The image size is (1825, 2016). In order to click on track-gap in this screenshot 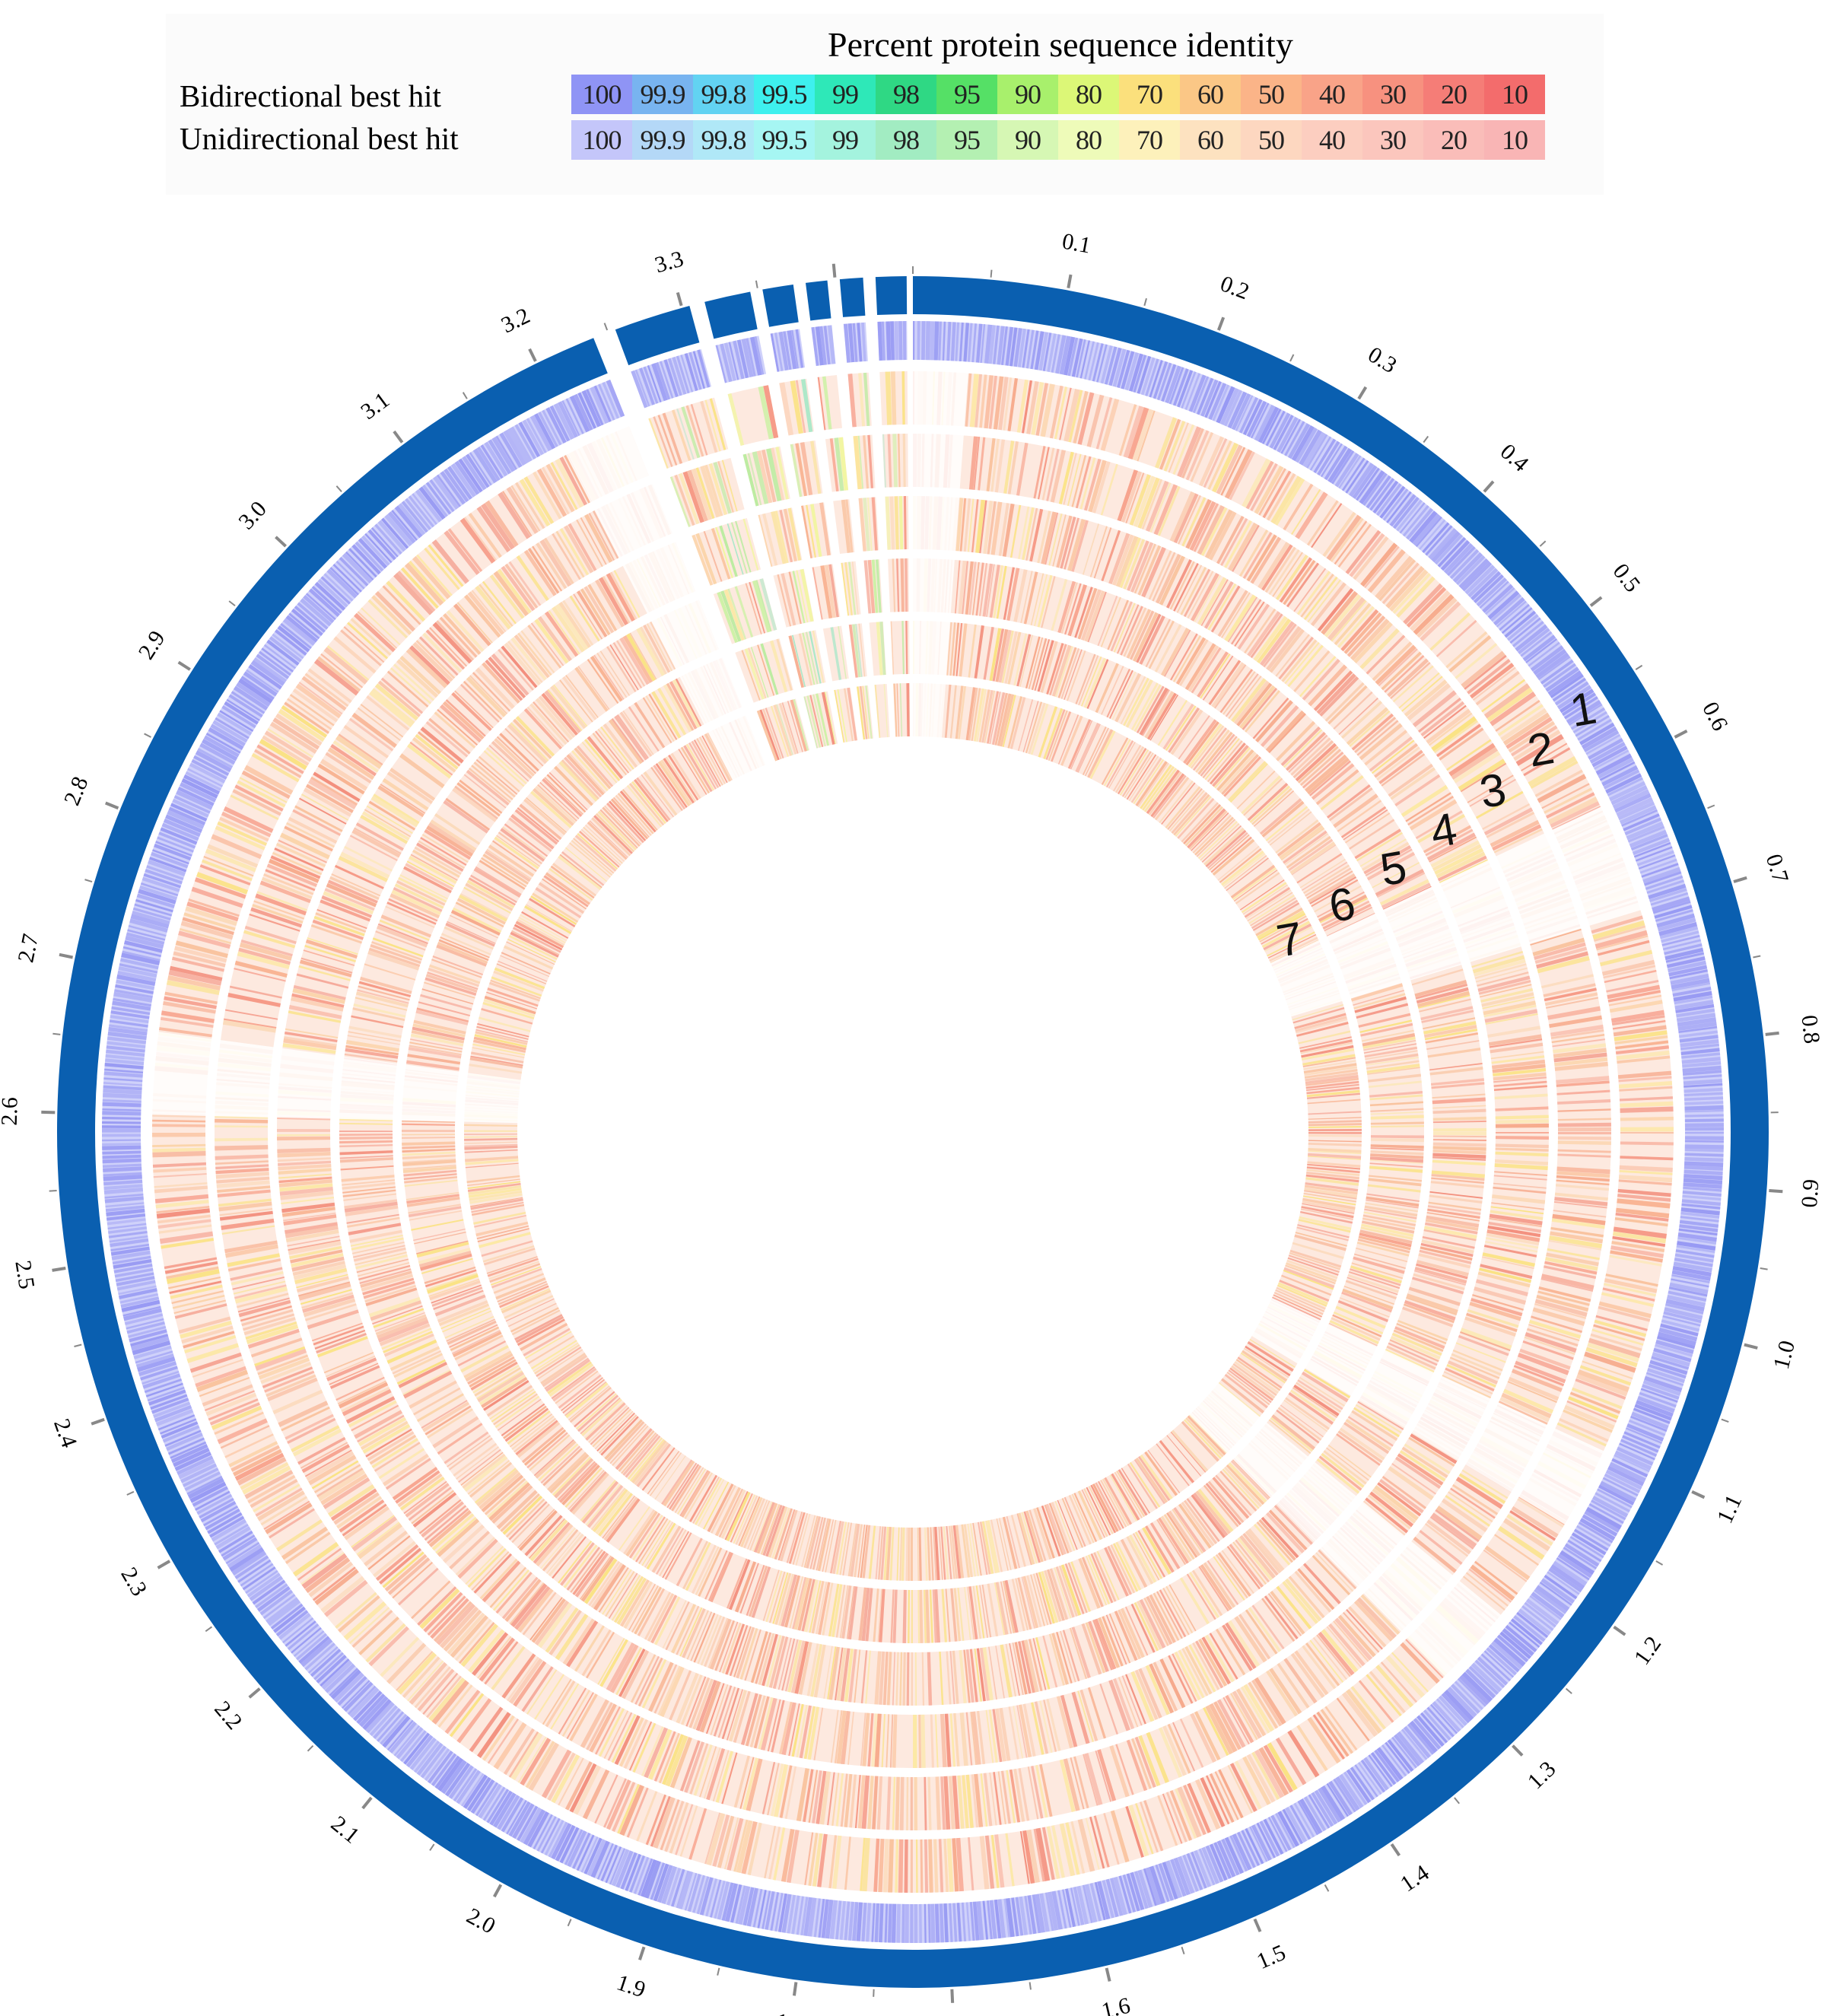, I will do `click(666, 604)`.